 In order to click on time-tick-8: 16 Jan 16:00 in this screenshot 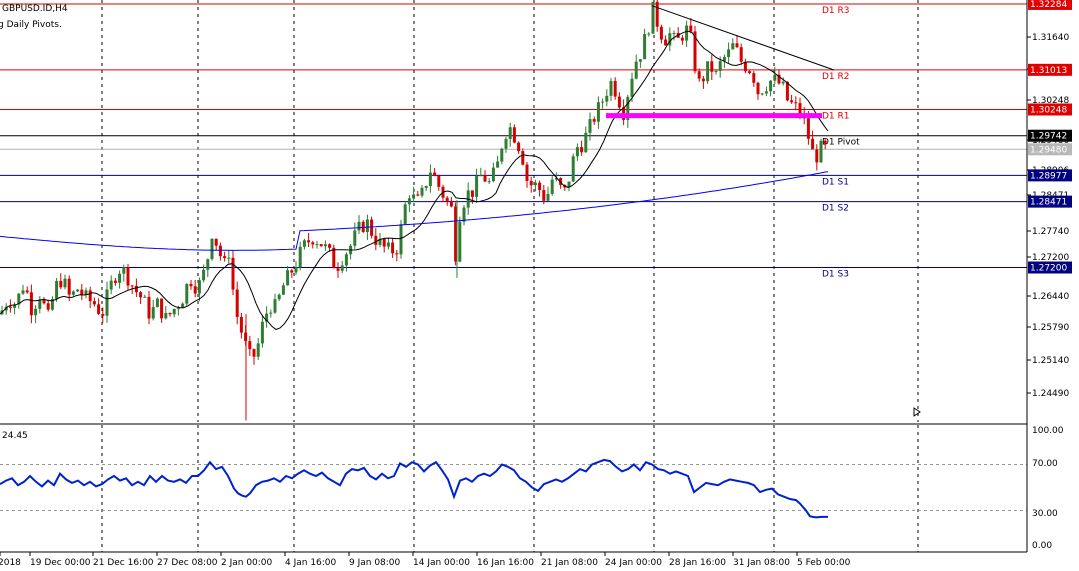, I will do `click(505, 563)`.